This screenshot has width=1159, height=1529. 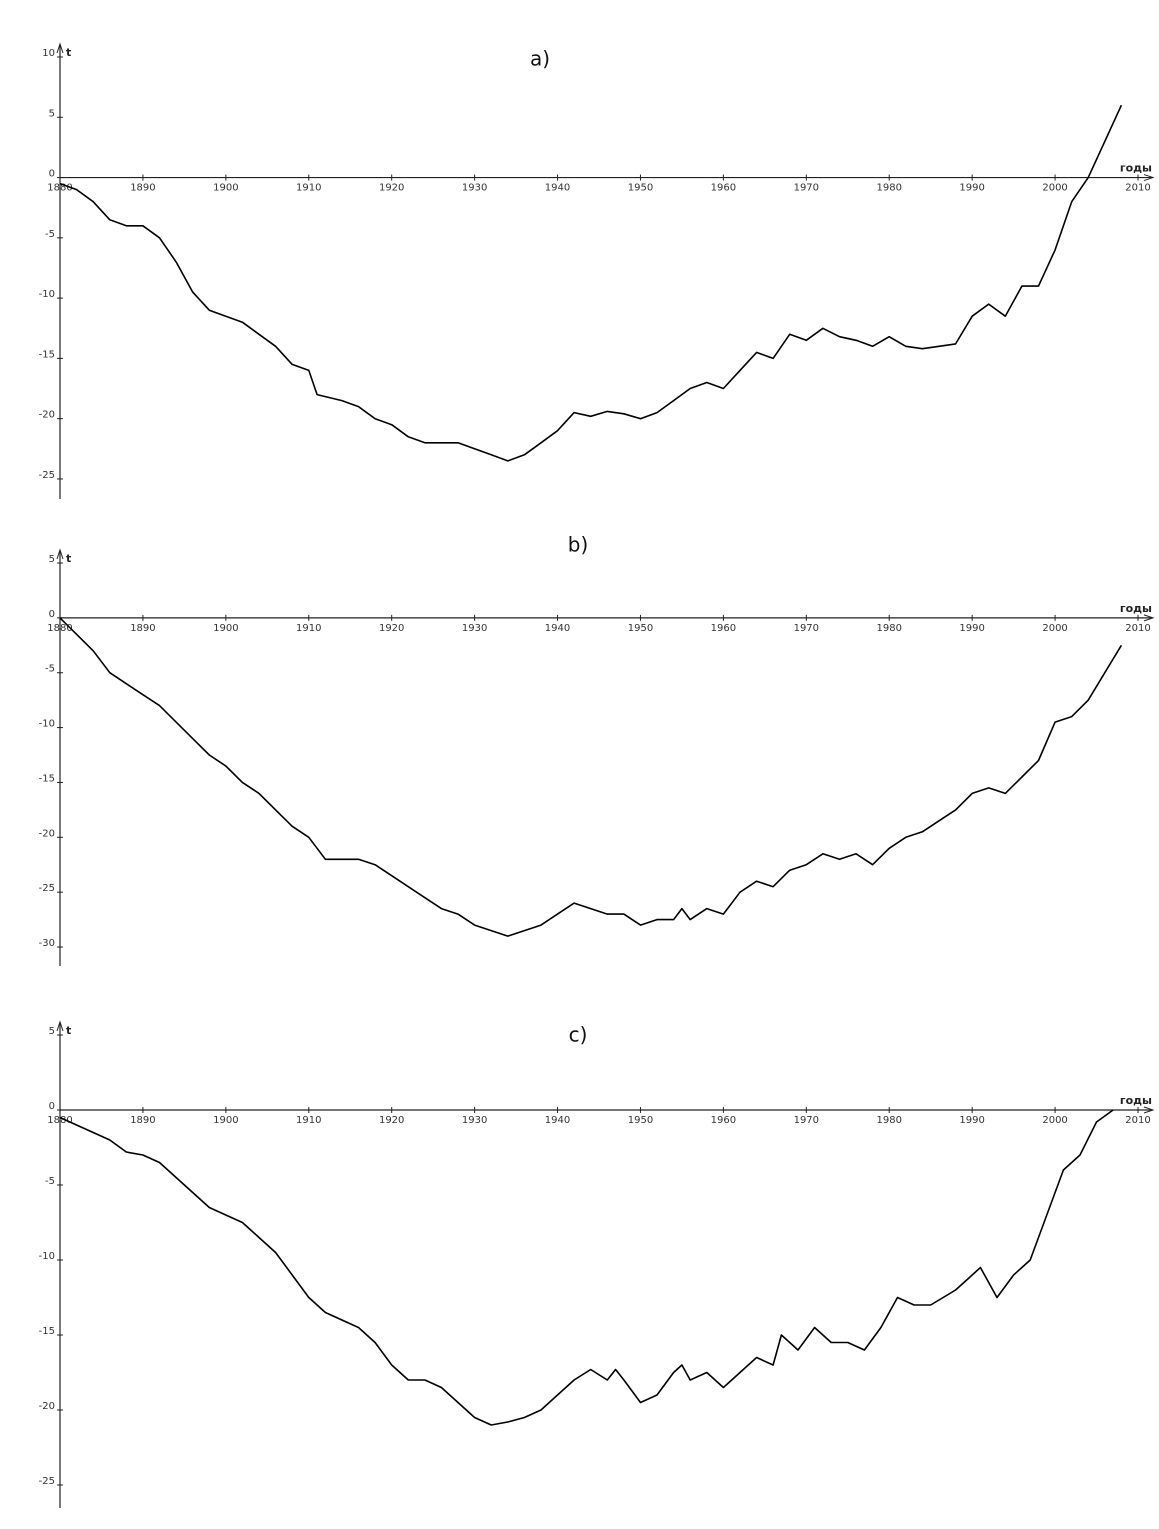 What do you see at coordinates (48, 53) in the screenshot?
I see `y-tick-label: 10` at bounding box center [48, 53].